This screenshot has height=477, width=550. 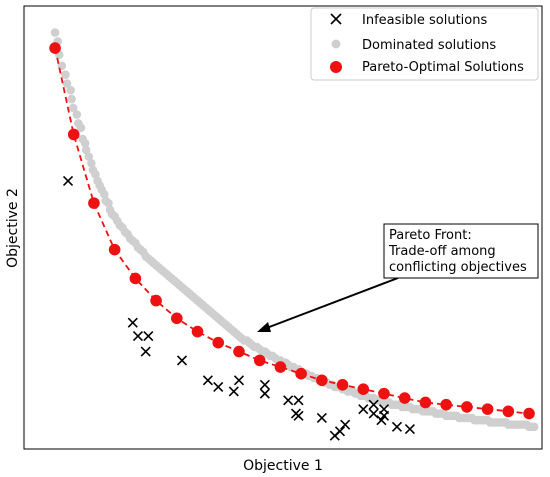 What do you see at coordinates (331, 303) in the screenshot?
I see `annotation-arrow` at bounding box center [331, 303].